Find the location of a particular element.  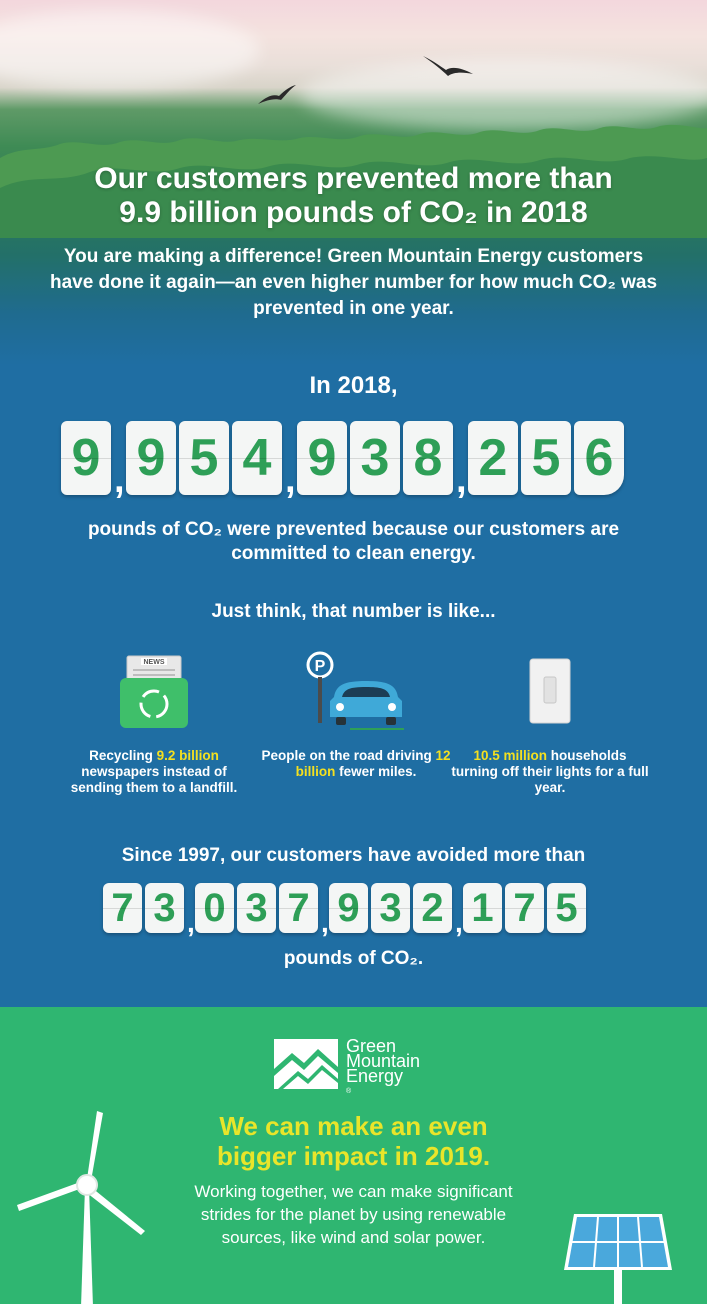

wind-turbine-icon is located at coordinates (81, 1207).